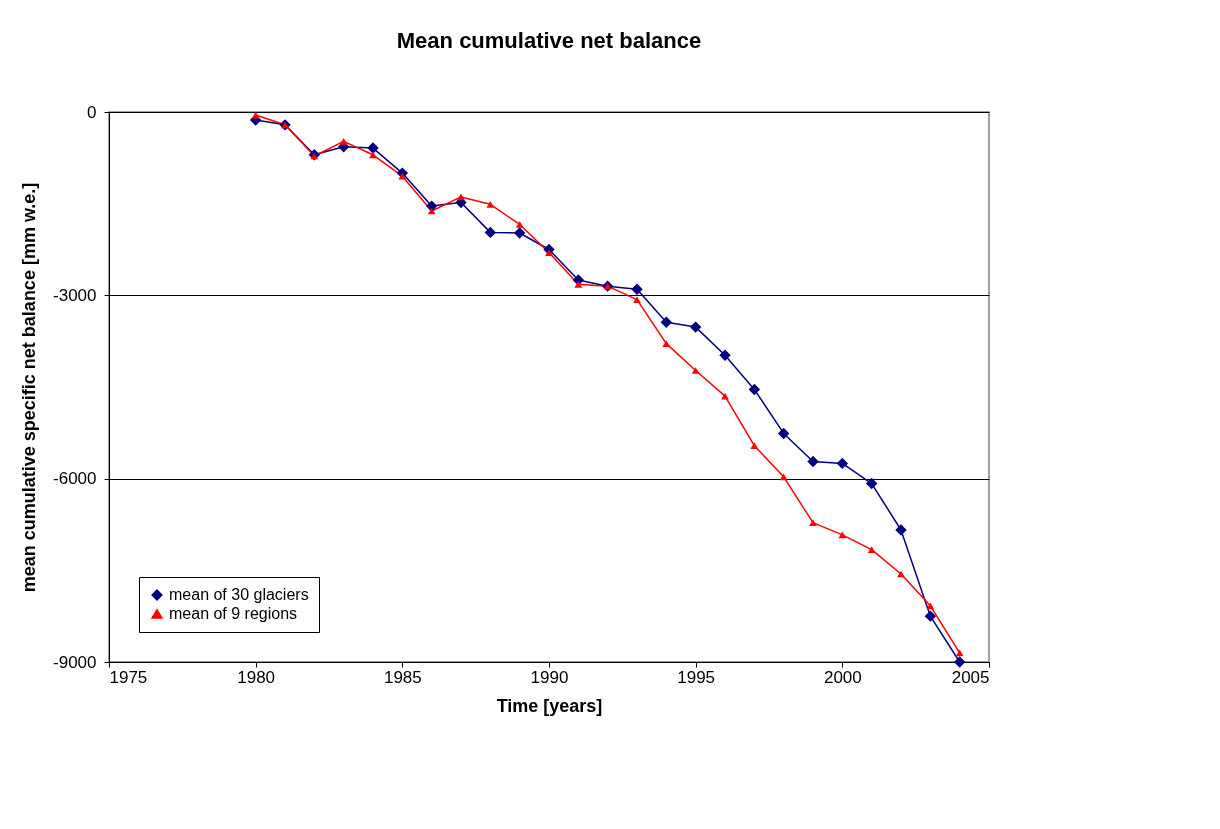  What do you see at coordinates (75, 662) in the screenshot?
I see `y-tick-label: -9000` at bounding box center [75, 662].